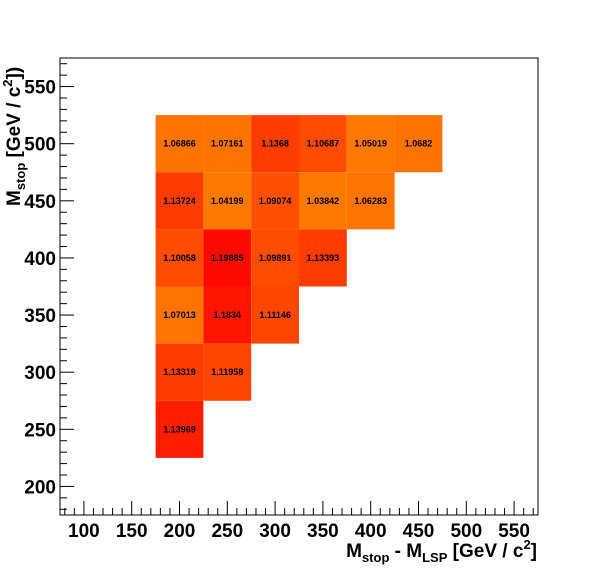 This screenshot has height=572, width=596. Describe the element at coordinates (40, 88) in the screenshot. I see `y-tick-label: 550` at that location.